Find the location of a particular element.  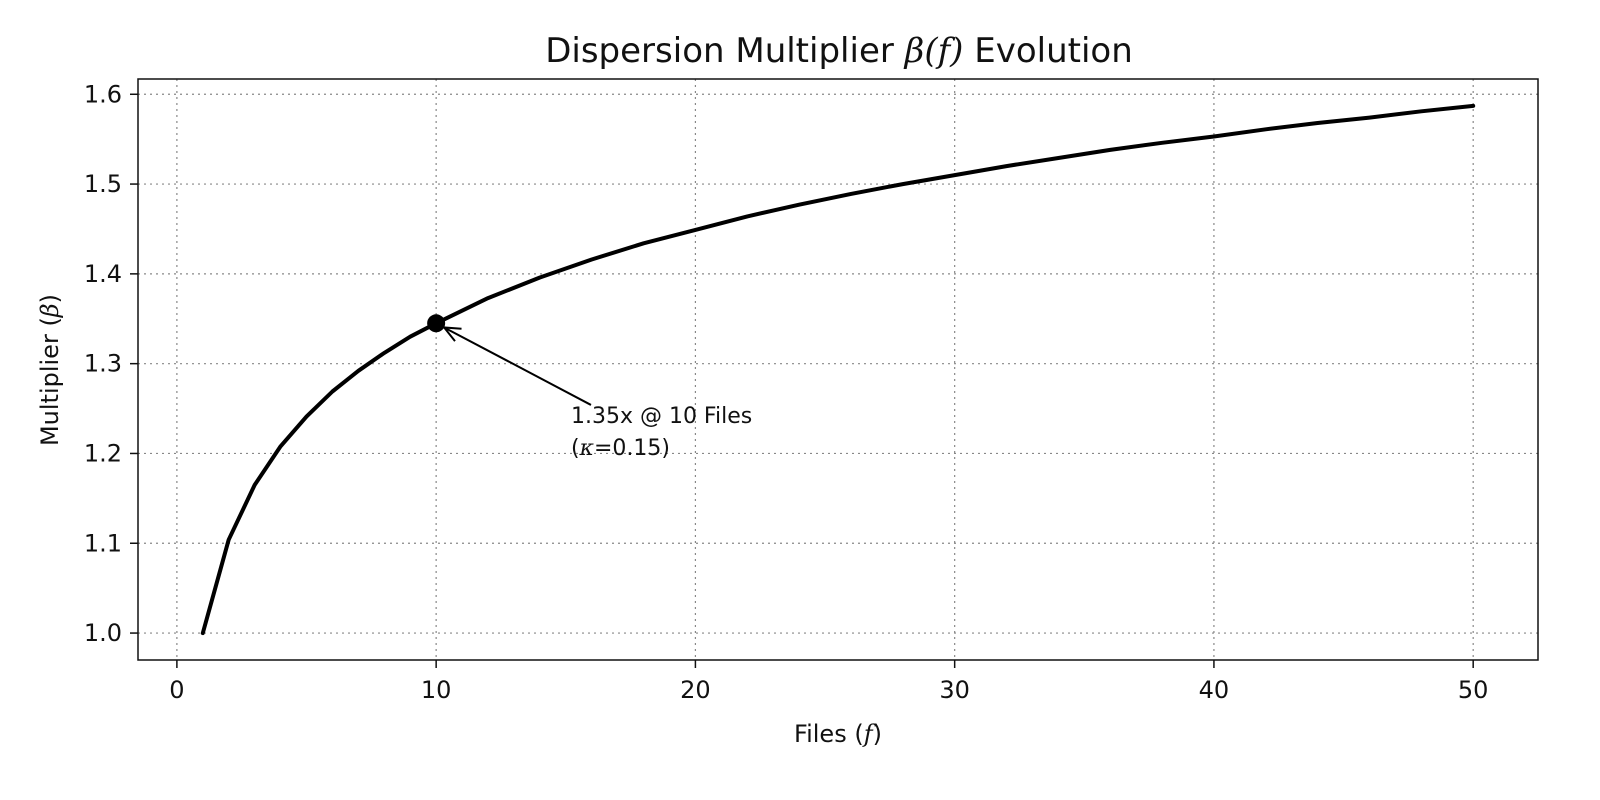

y-tick-label: 1.6 is located at coordinates (103, 94).